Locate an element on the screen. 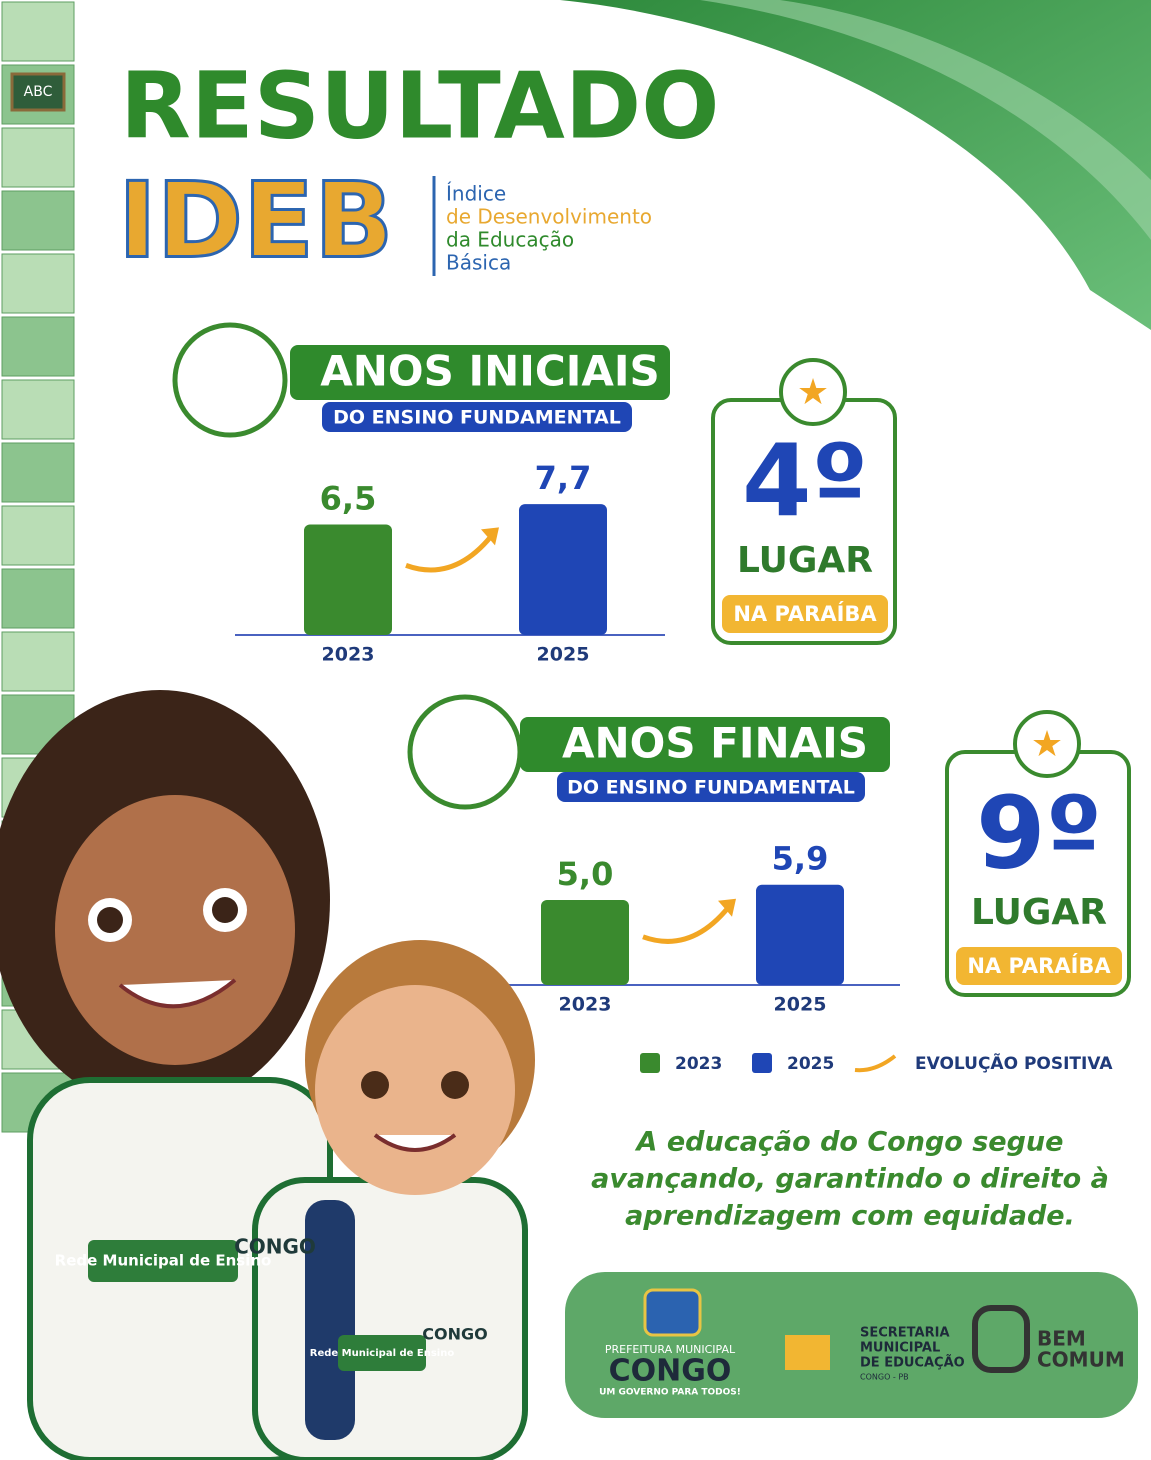 Image resolution: width=1151 pixels, height=1460 pixels. subtitle-line: de Desenvolvimento is located at coordinates (549, 217).